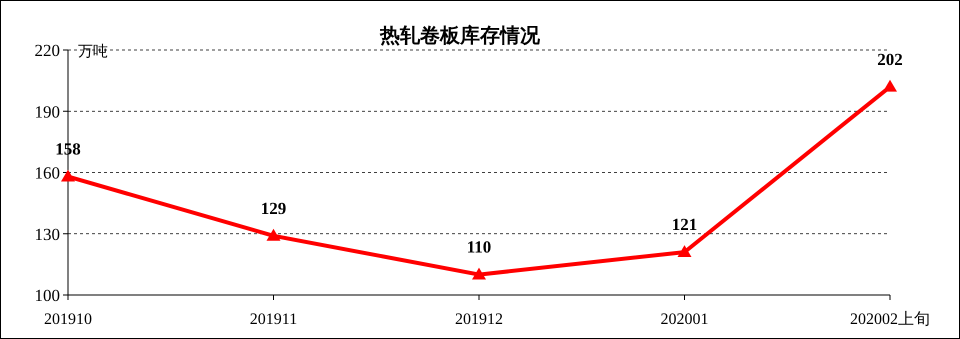 The image size is (960, 339). I want to click on chart-title: 热轧卷板库存情况, so click(460, 35).